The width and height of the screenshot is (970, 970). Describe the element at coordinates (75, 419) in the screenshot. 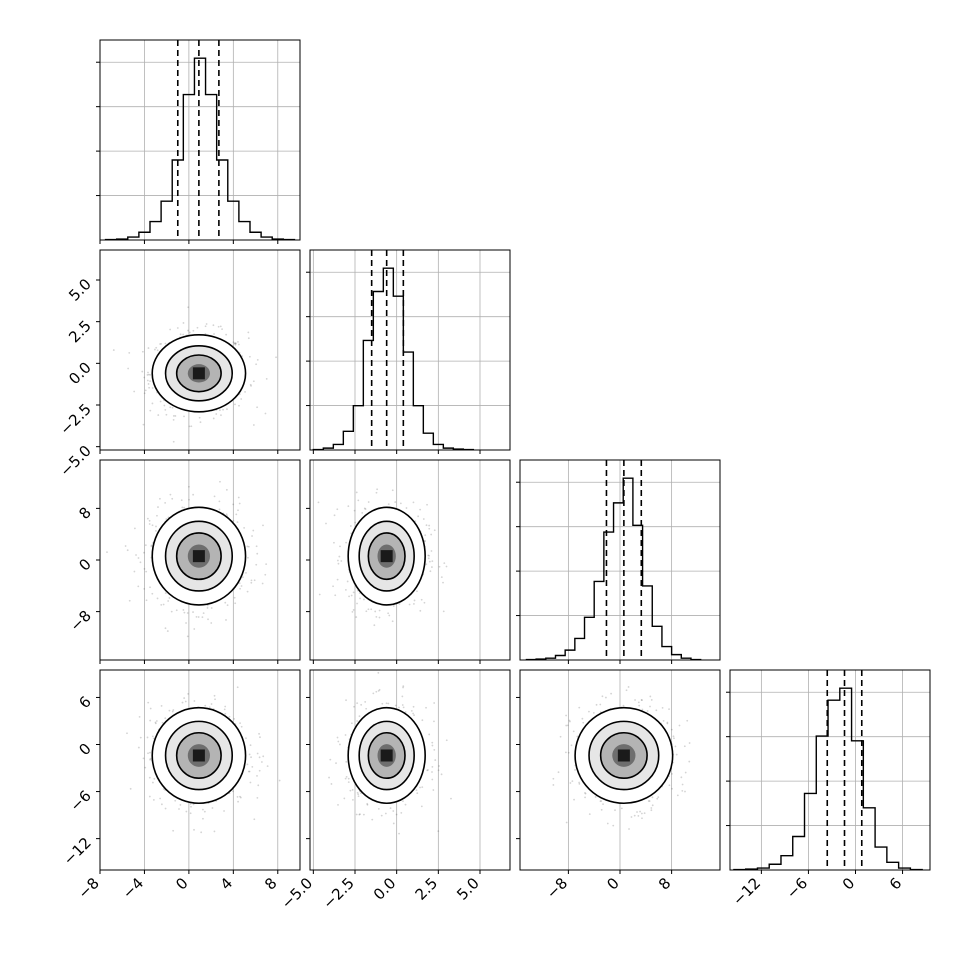

I see `y-tick-label: −2.5` at that location.